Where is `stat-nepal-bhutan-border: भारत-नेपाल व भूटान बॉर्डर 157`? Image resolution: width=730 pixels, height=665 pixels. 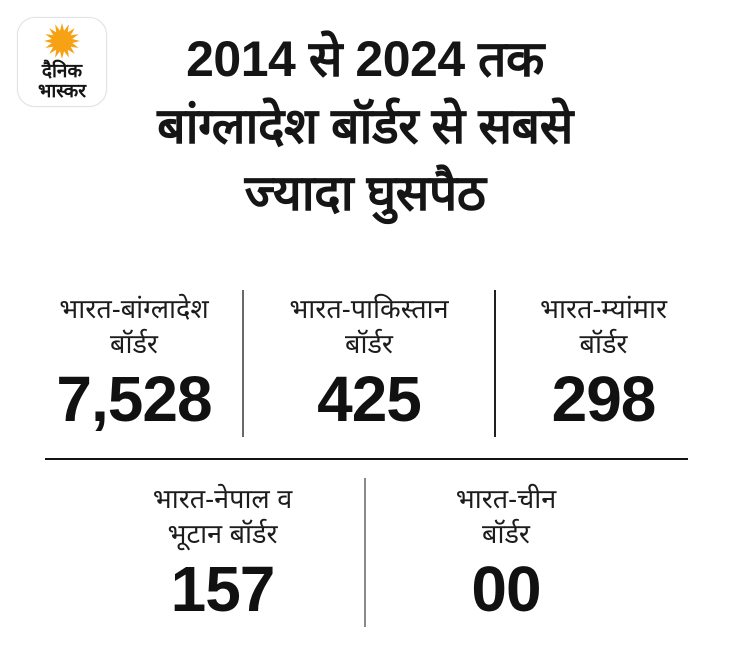
stat-nepal-bhutan-border: भारत-नेपाल व भूटान बॉर्डर 157 is located at coordinates (222, 553).